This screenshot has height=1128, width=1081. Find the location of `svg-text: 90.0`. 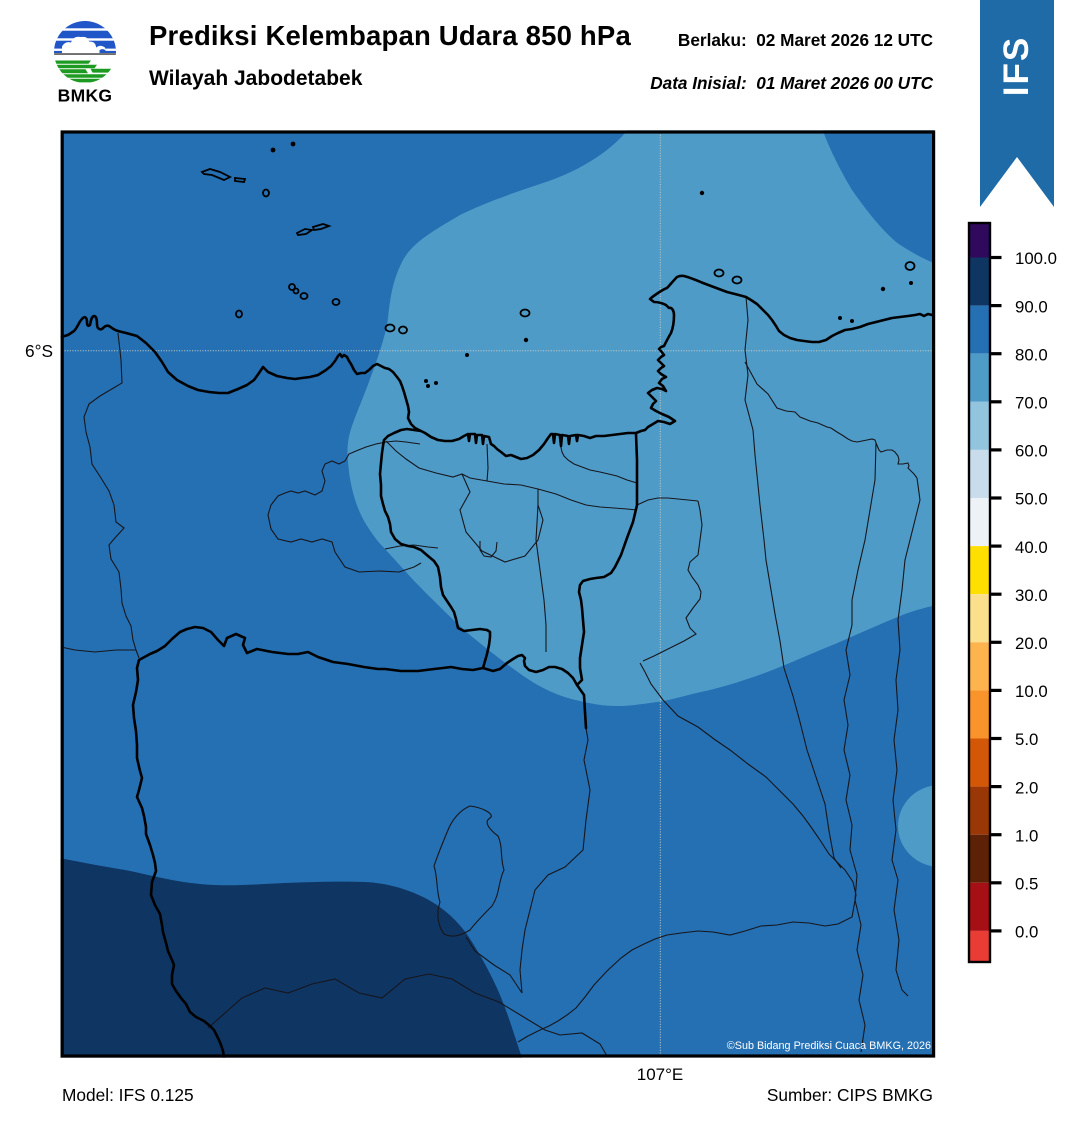

svg-text: 90.0 is located at coordinates (1031, 306).